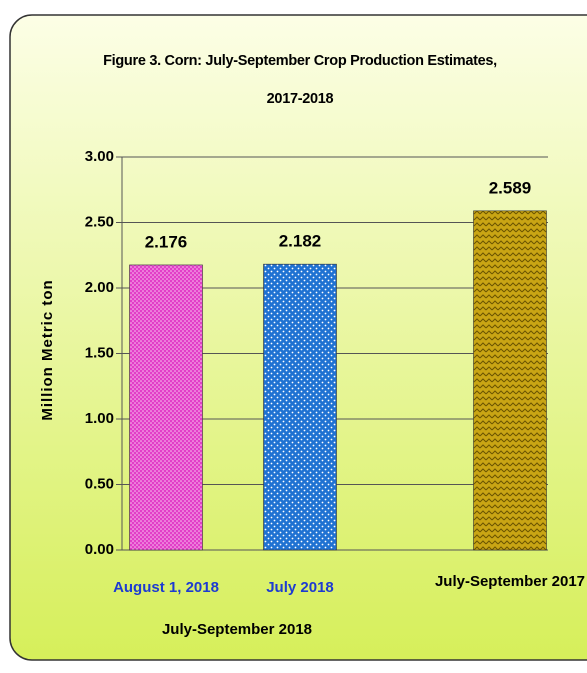 Image resolution: width=587 pixels, height=673 pixels. What do you see at coordinates (99, 287) in the screenshot?
I see `y-tick-label: 2.00` at bounding box center [99, 287].